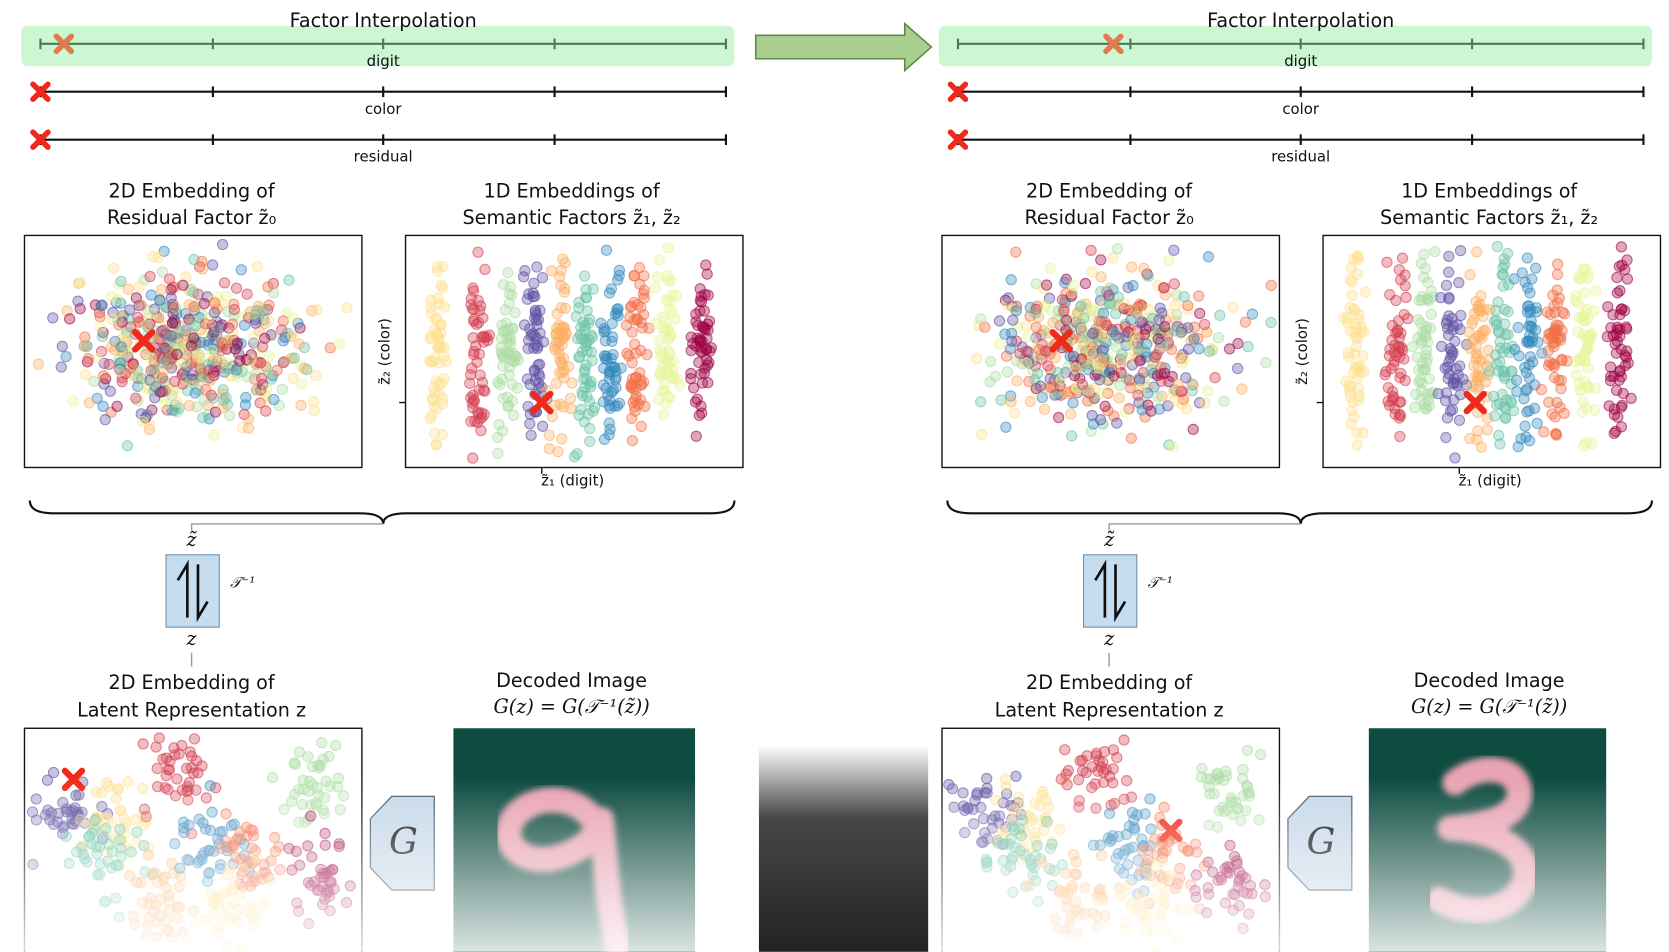 This screenshot has height=952, width=1669. What do you see at coordinates (192, 638) in the screenshot?
I see `flow-bottom: z` at bounding box center [192, 638].